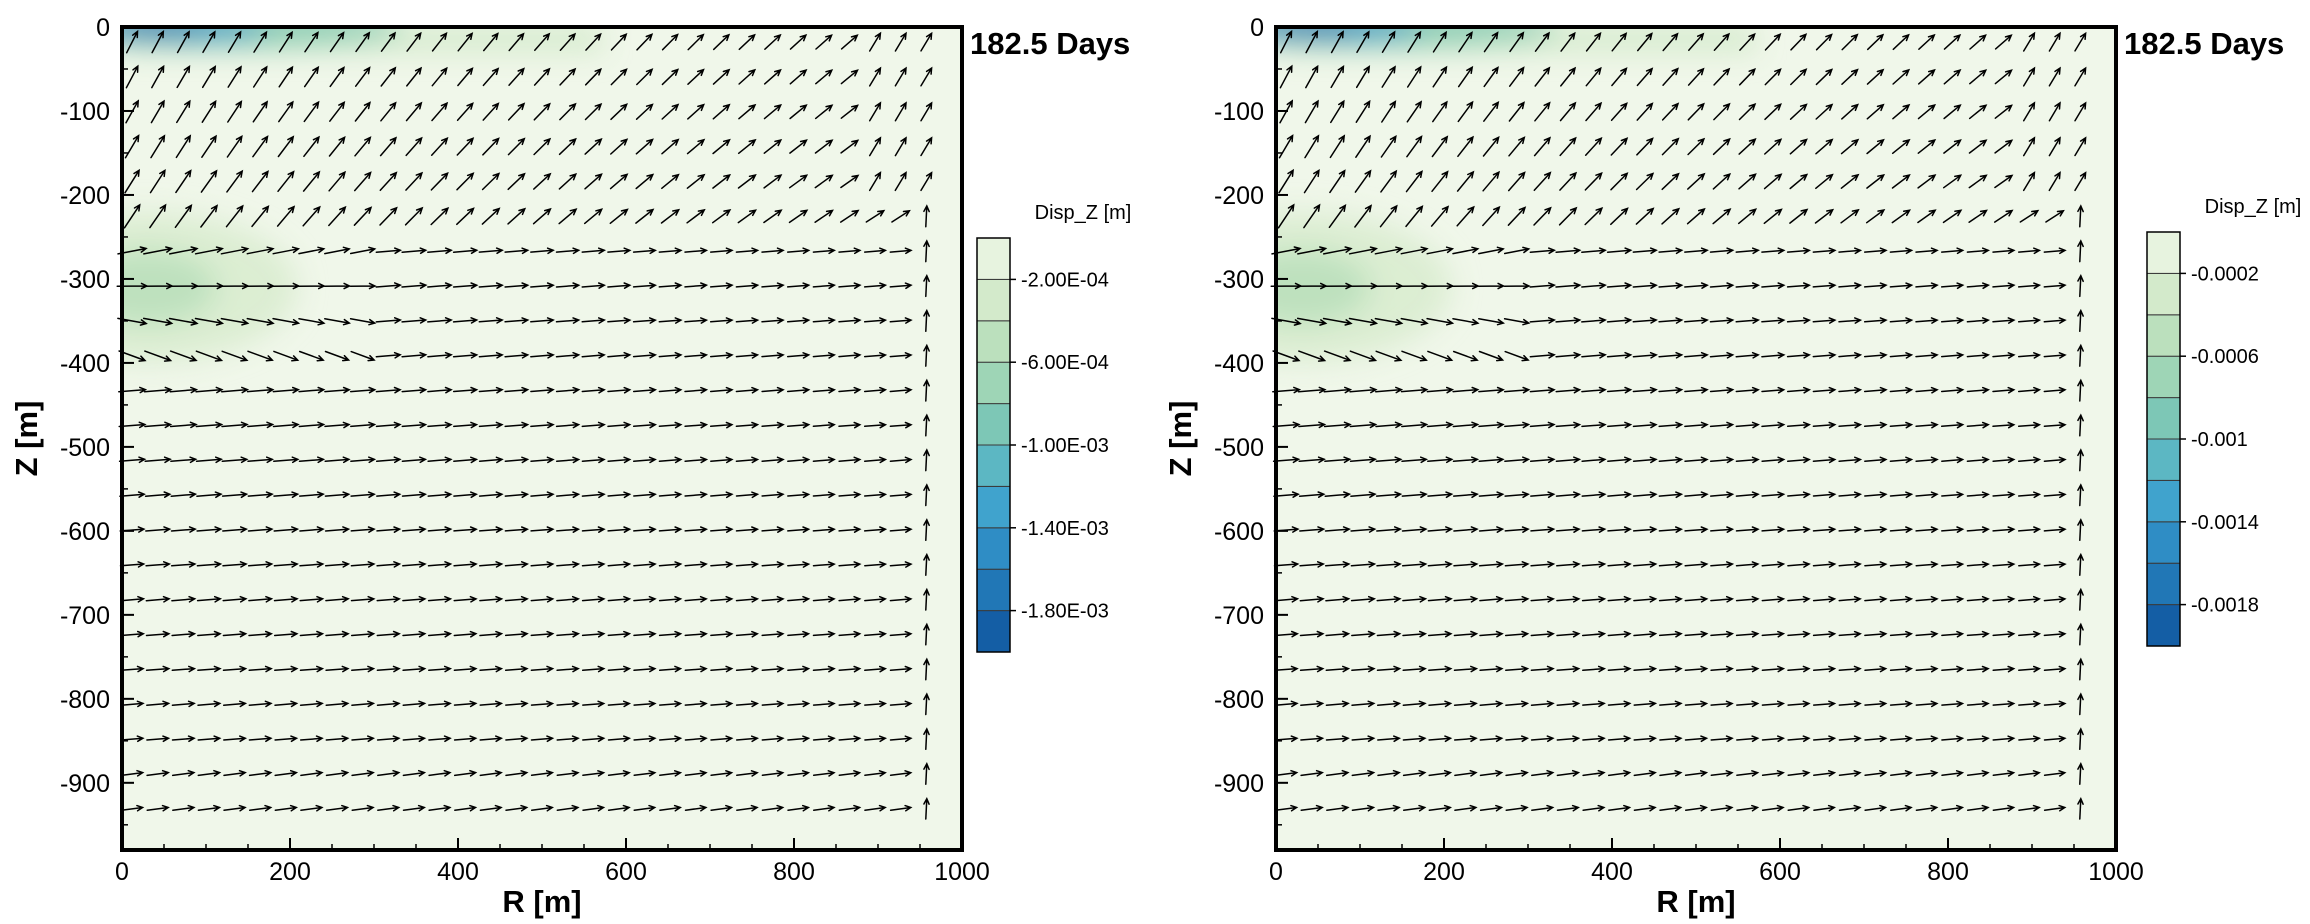 Image resolution: width=2310 pixels, height=924 pixels. I want to click on colorbar-band, so click(993, 258).